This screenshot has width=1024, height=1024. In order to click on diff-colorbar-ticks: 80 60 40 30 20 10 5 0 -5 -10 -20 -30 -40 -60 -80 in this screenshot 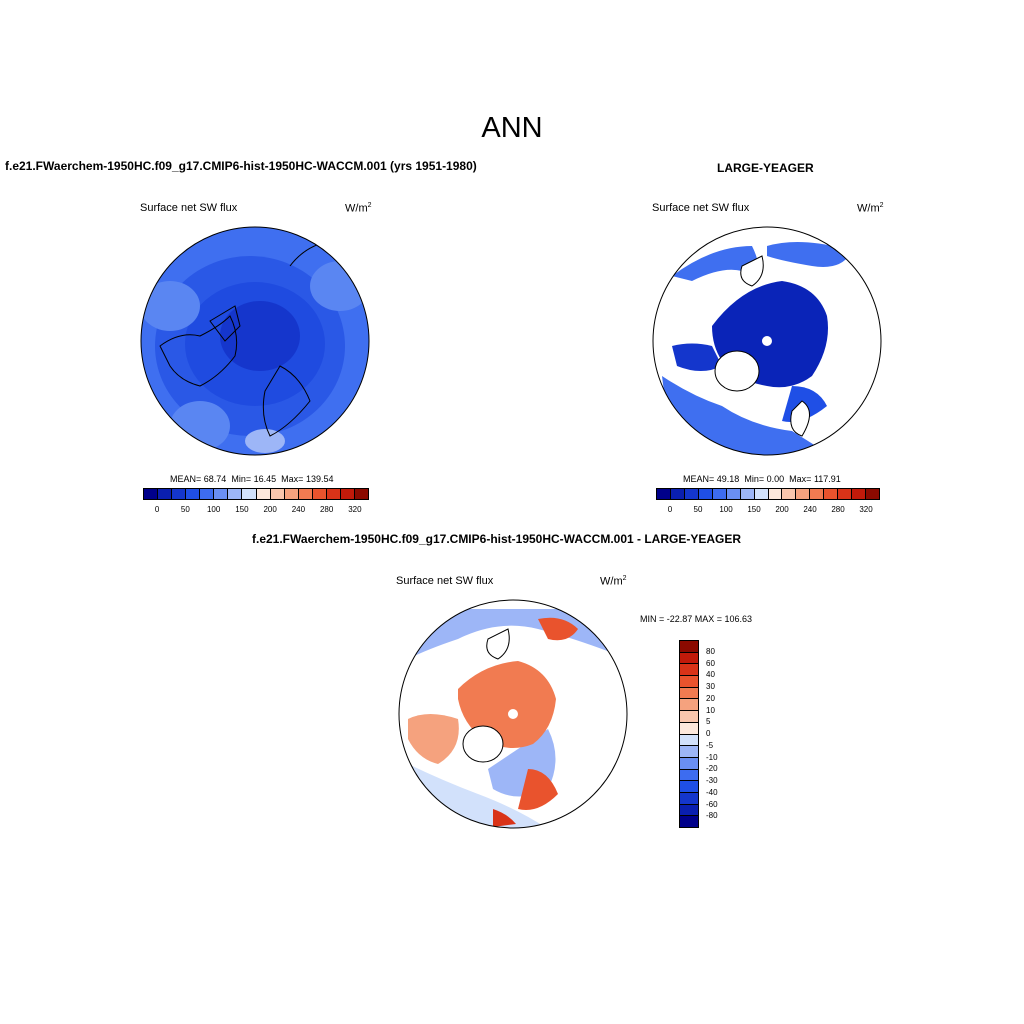, I will do `click(721, 734)`.